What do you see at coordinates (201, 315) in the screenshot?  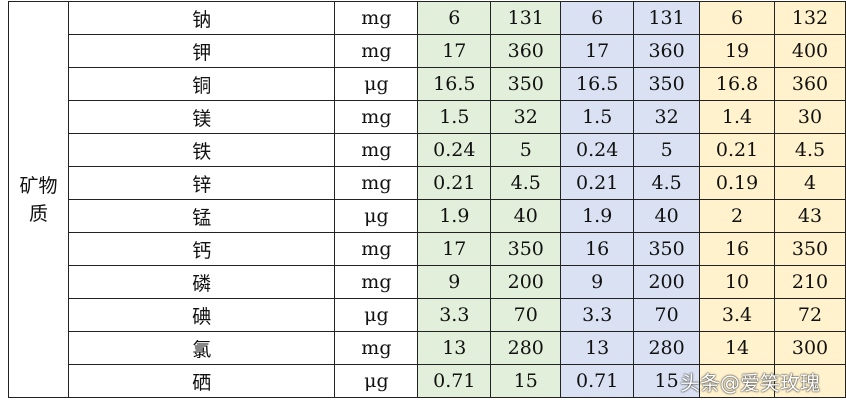 I see `nutrient-name: 碘` at bounding box center [201, 315].